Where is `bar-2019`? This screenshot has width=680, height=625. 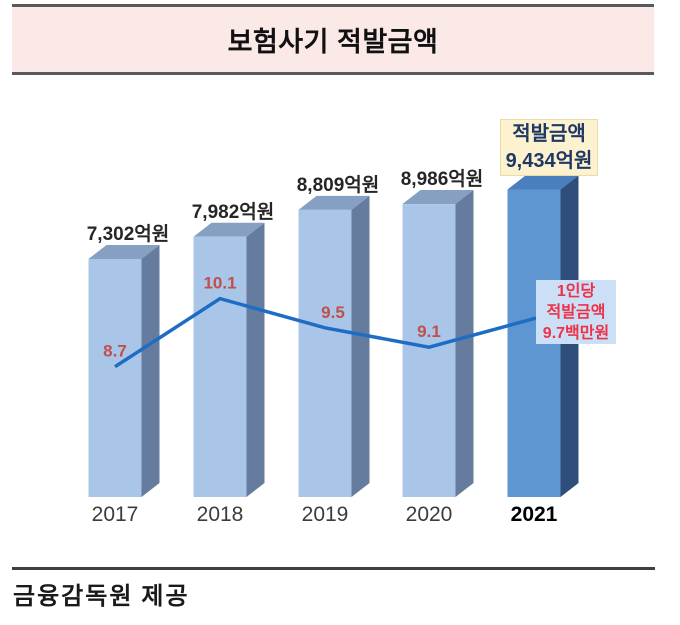 bar-2019 is located at coordinates (325, 353).